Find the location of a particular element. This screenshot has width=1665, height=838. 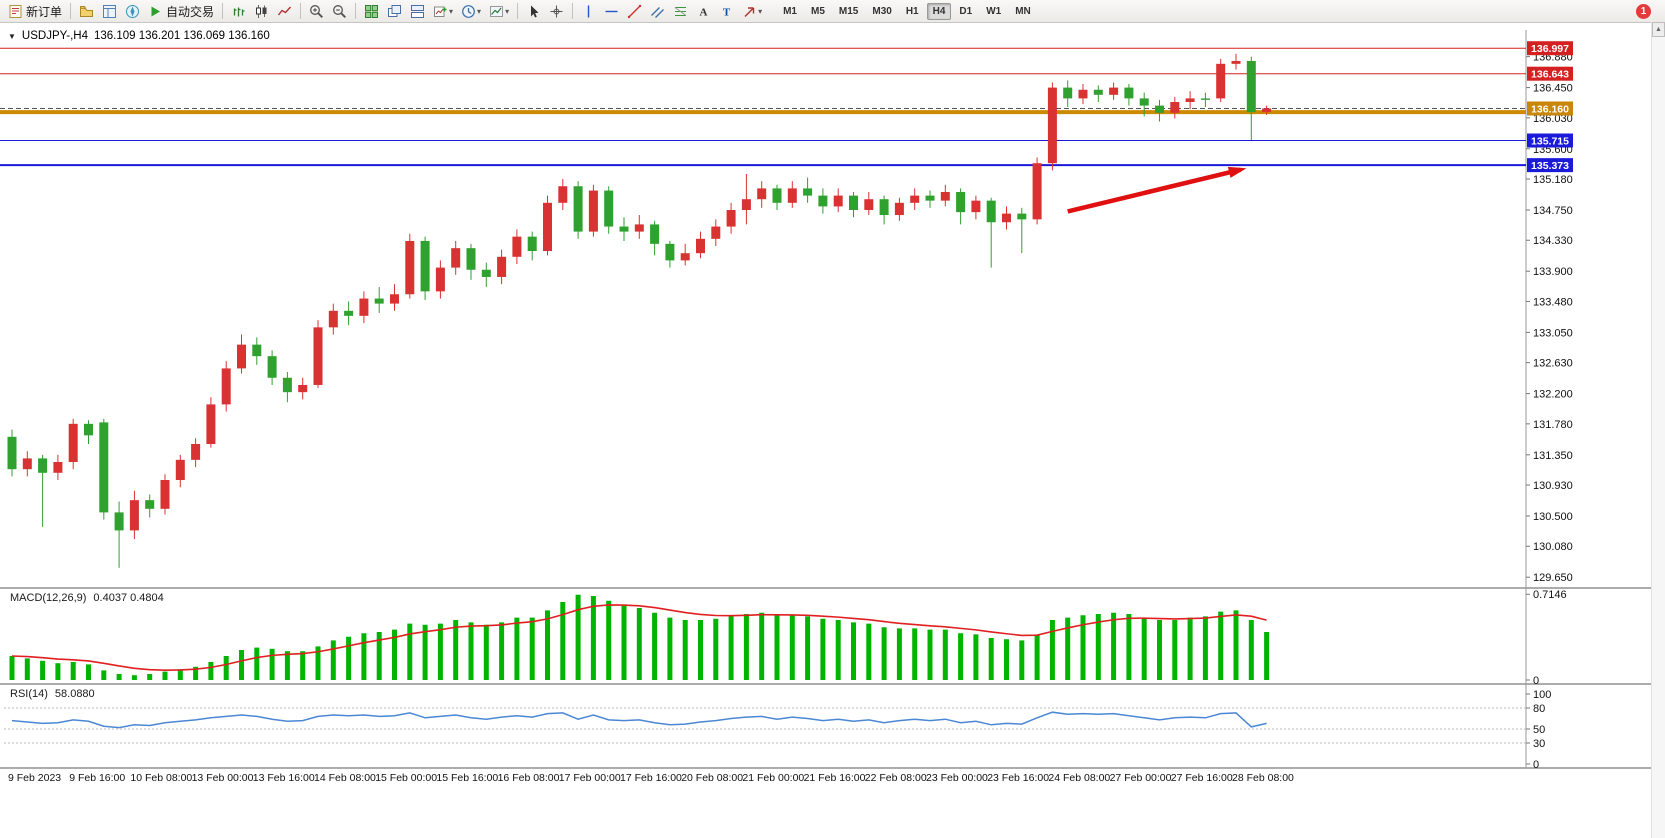

timeframe-d1-button: D1 is located at coordinates (966, 11).